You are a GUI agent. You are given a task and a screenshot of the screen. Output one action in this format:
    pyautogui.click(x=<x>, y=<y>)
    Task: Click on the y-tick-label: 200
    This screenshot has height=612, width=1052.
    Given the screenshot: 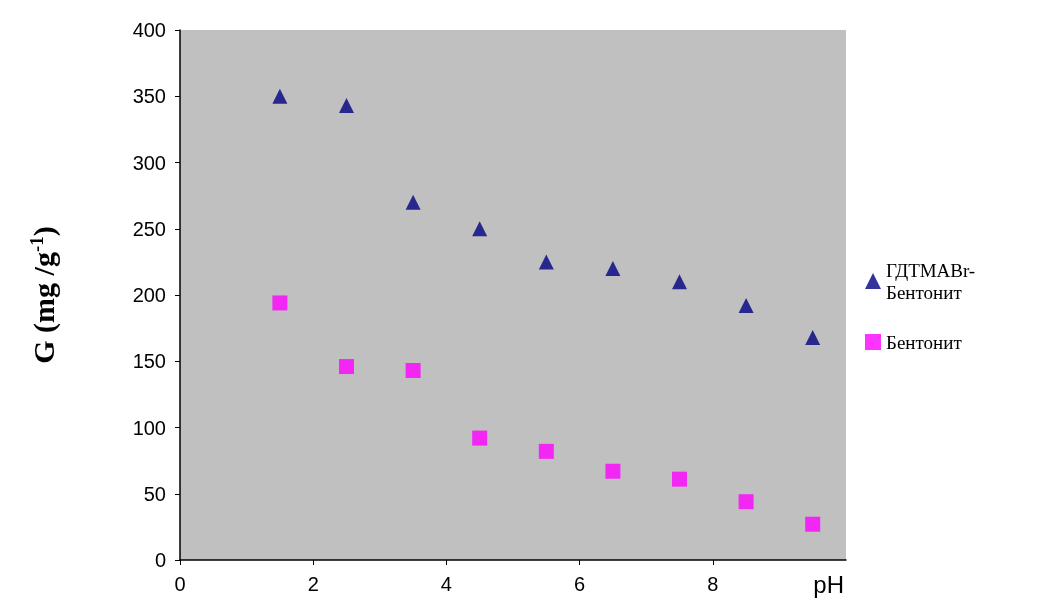 What is the action you would take?
    pyautogui.click(x=149, y=295)
    